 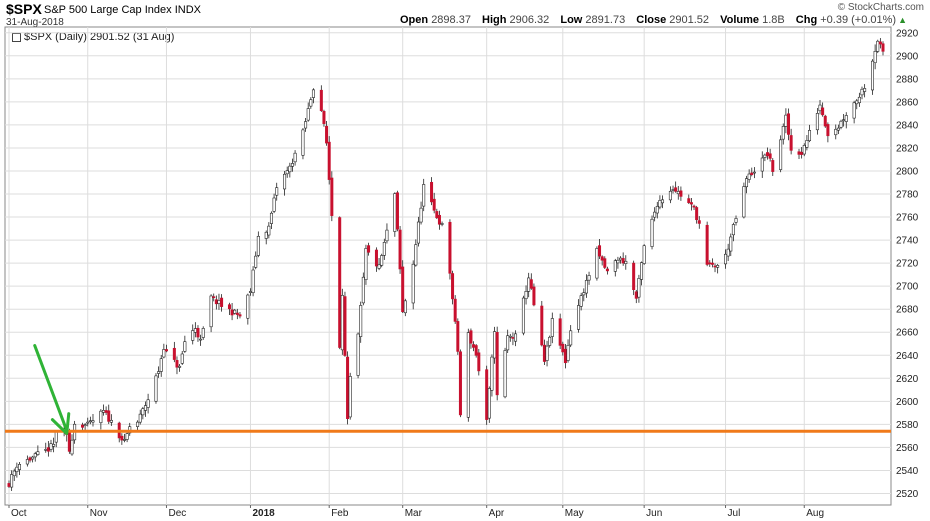 I want to click on y-tick-label: 2600, so click(x=907, y=402).